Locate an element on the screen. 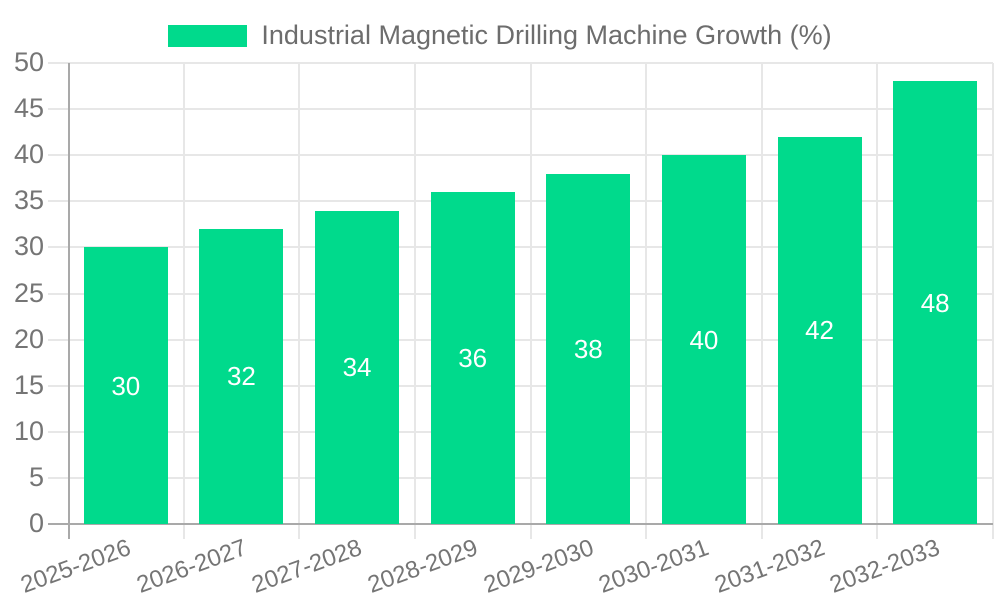 The height and width of the screenshot is (600, 1000). bar: 48 is located at coordinates (935, 302).